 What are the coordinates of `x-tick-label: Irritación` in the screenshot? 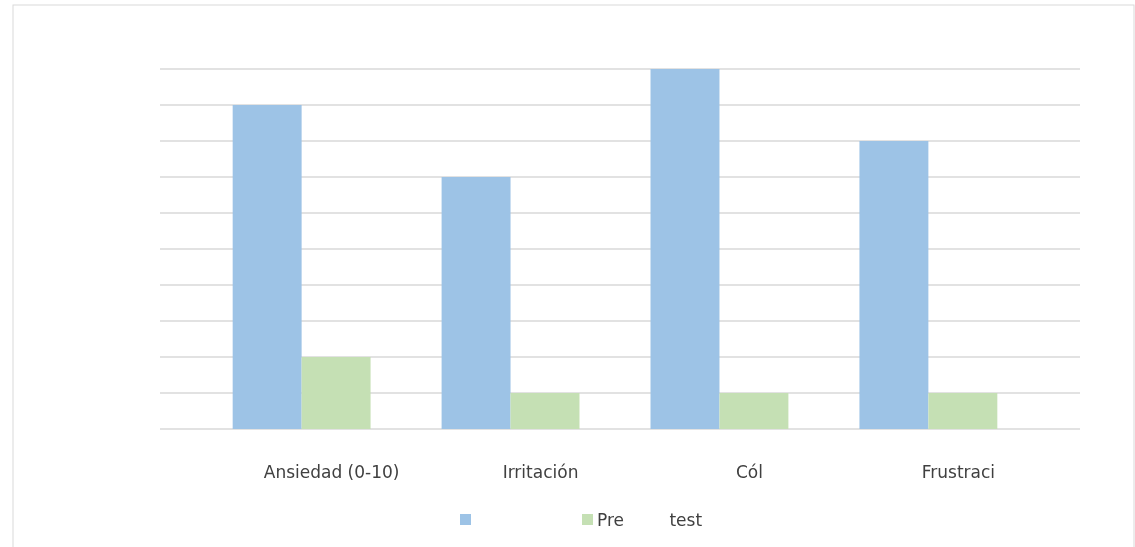 It's located at (540, 472).